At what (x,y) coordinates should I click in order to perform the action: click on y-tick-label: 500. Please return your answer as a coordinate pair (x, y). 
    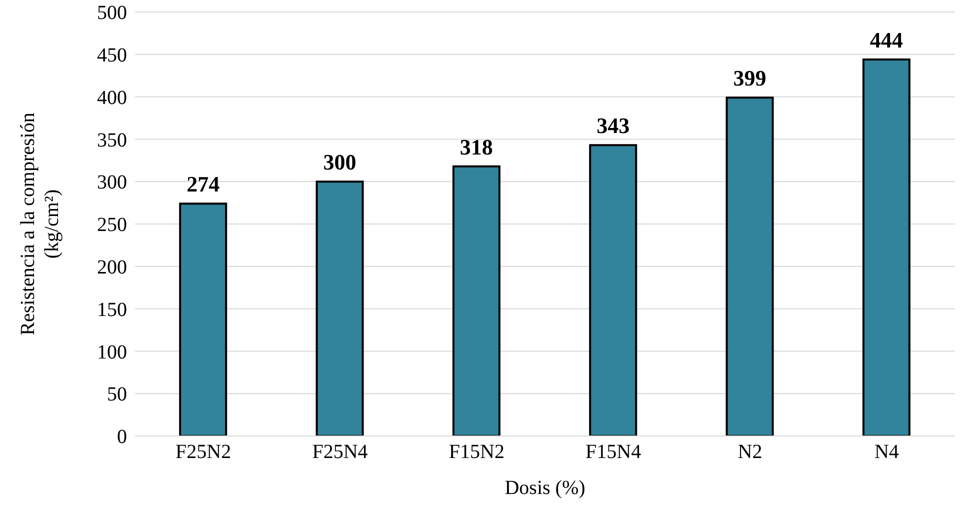
    Looking at the image, I should click on (112, 13).